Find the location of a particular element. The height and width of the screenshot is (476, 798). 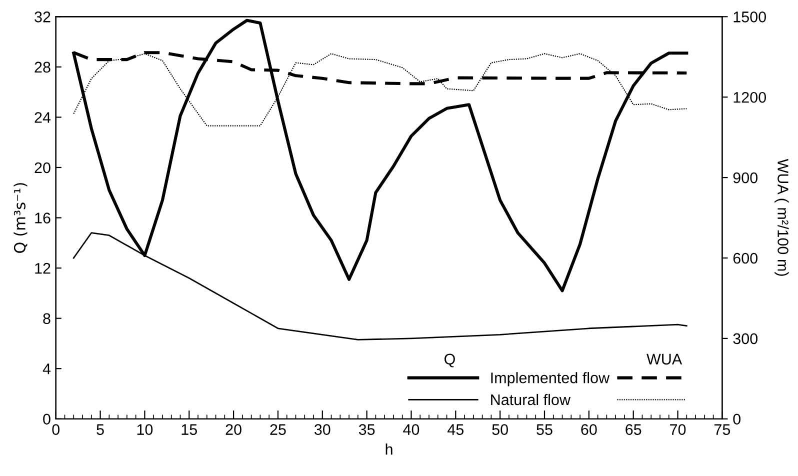

y-tick-label: 24 is located at coordinates (42, 117).